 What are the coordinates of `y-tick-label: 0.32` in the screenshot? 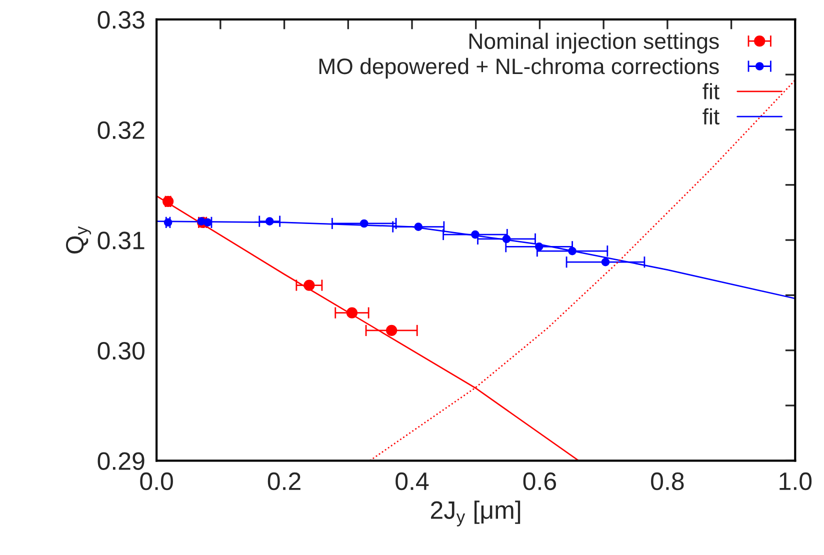 It's located at (121, 130).